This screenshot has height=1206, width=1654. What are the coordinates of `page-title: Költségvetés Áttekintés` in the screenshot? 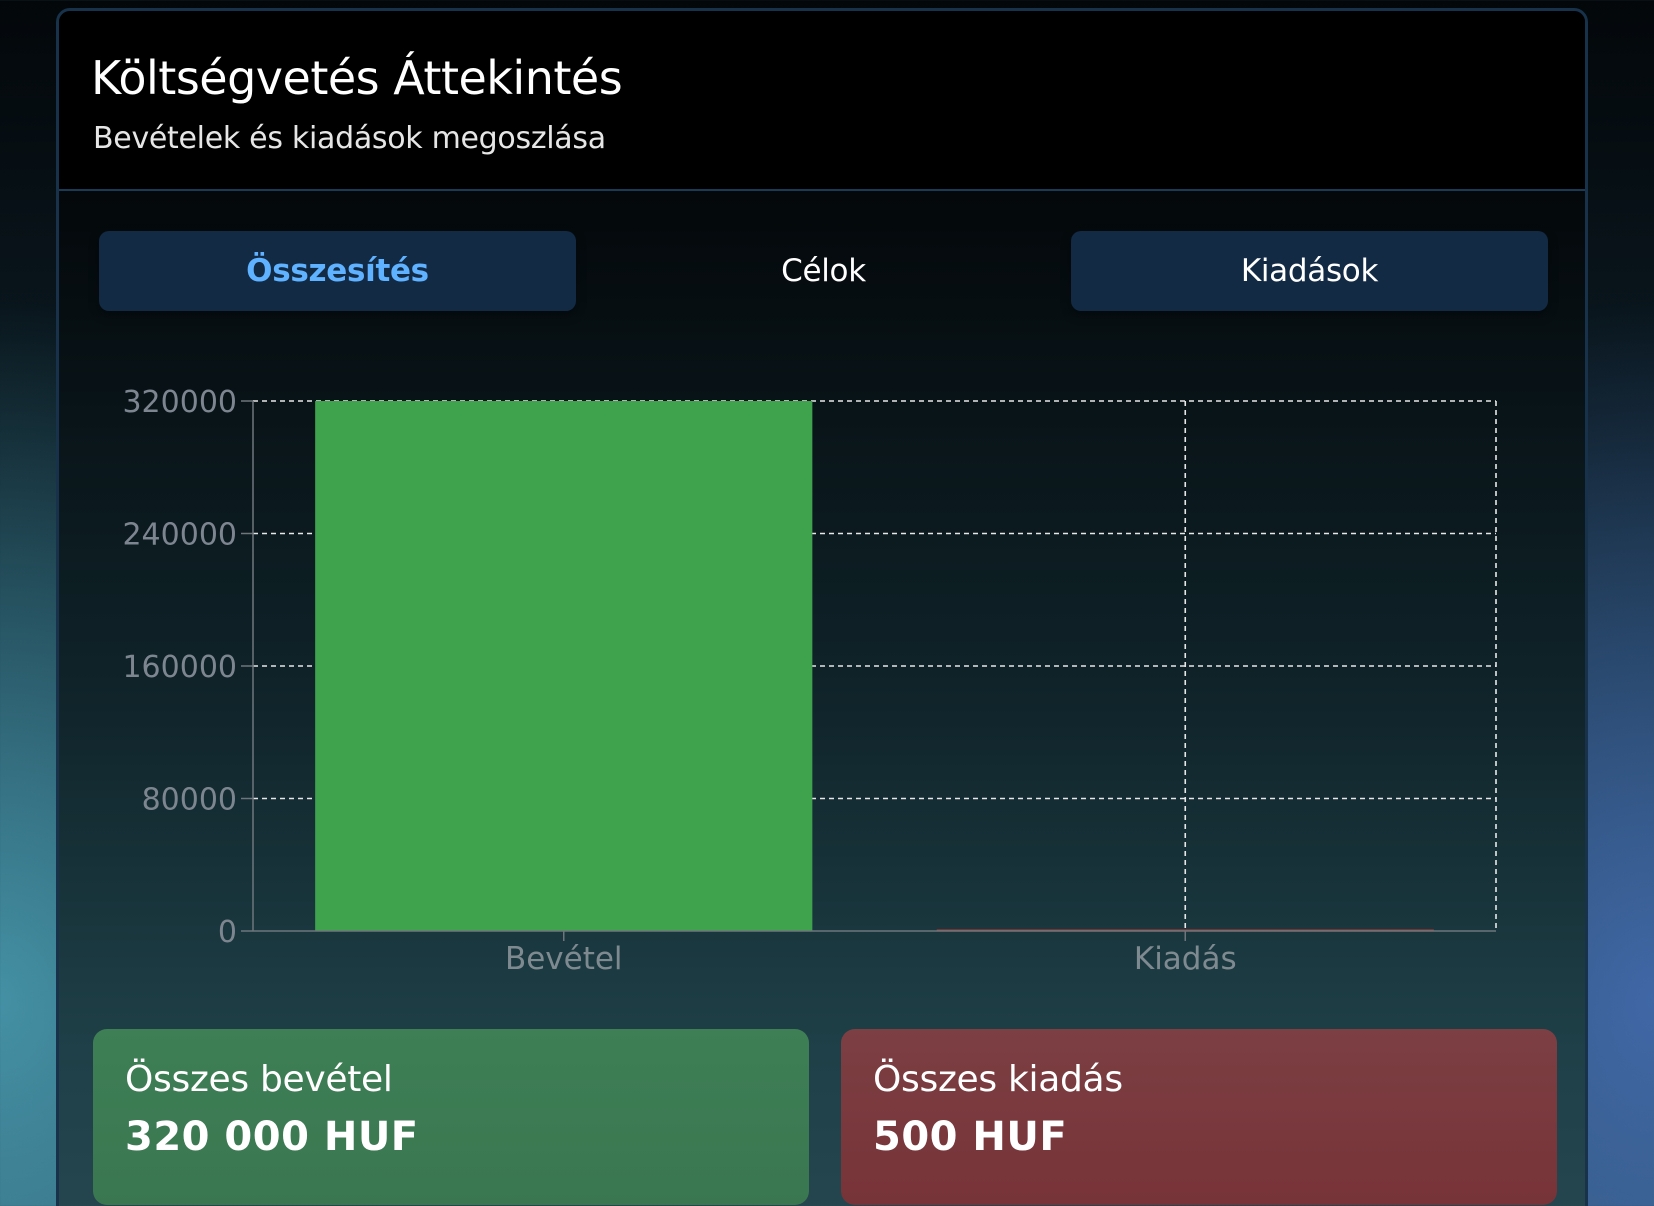 It's located at (357, 78).